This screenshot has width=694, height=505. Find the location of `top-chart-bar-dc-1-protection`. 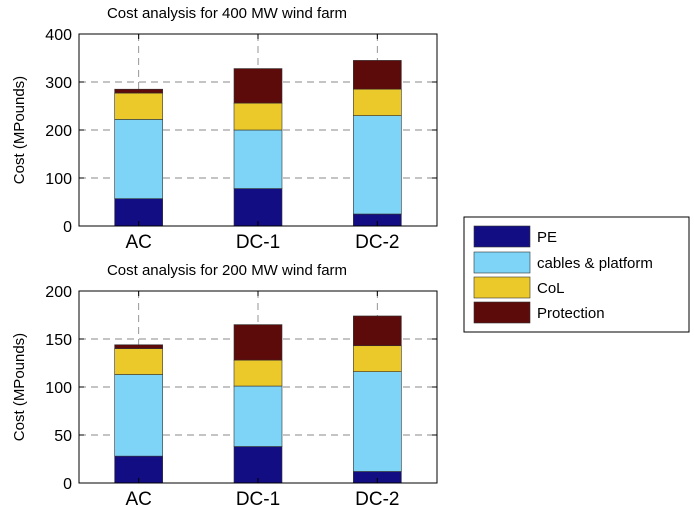

top-chart-bar-dc-1-protection is located at coordinates (258, 86).